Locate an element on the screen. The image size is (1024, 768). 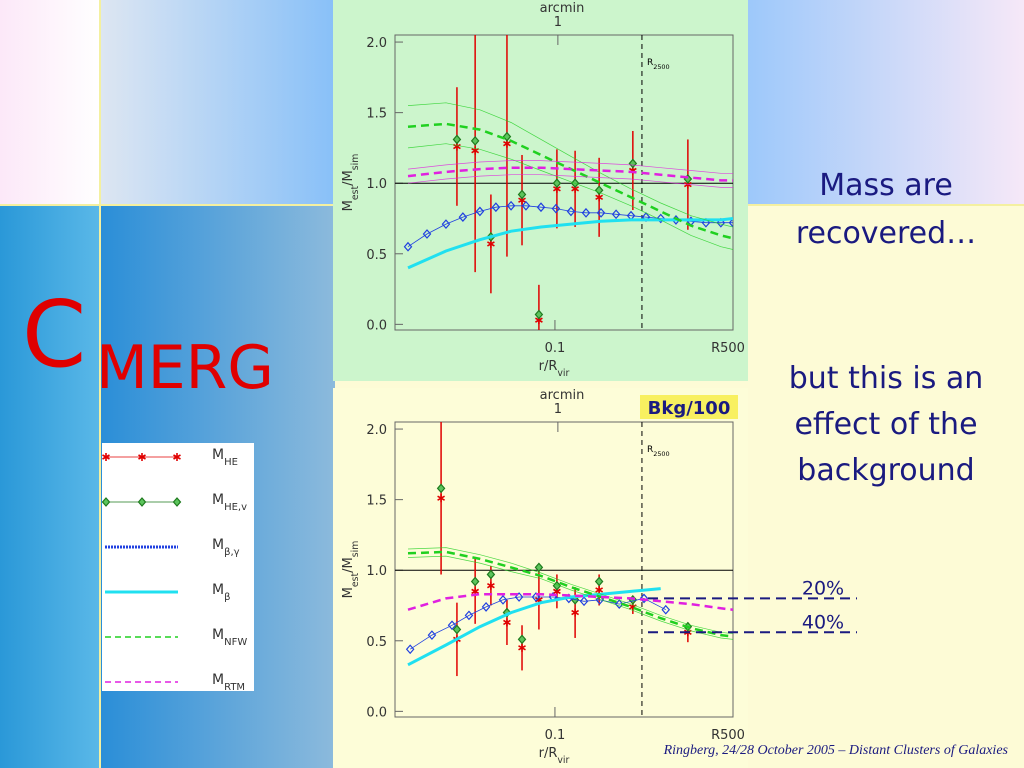
legend-label: MHE,v is located at coordinates (229, 502).